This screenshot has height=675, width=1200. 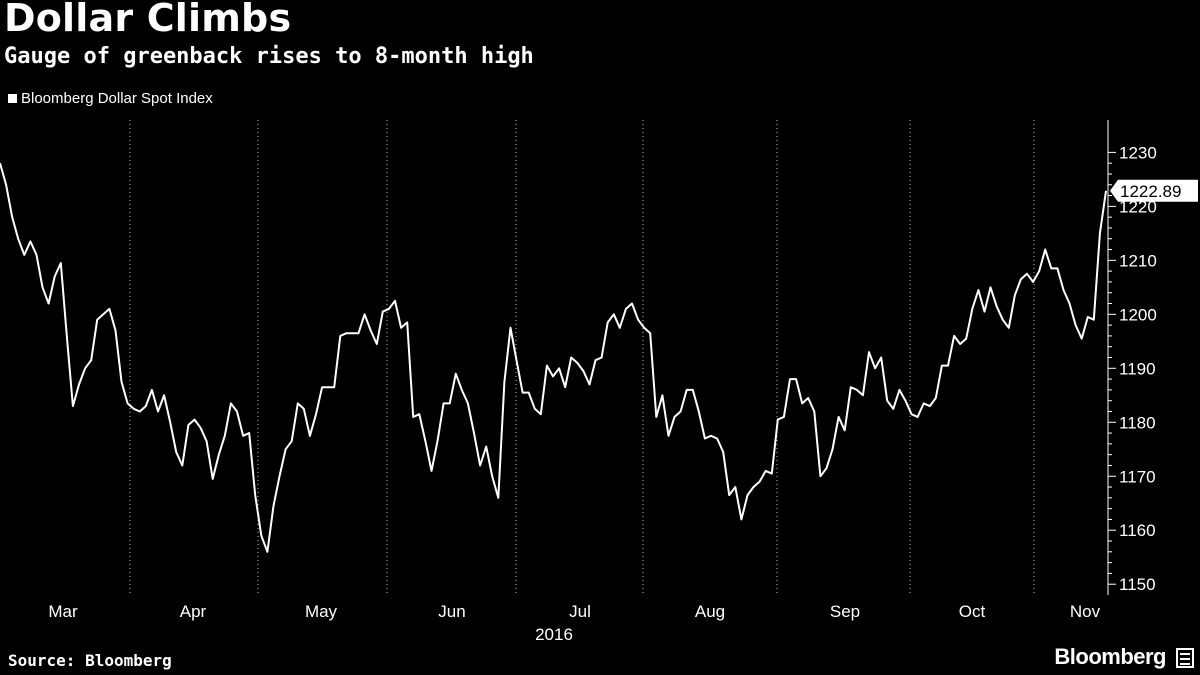 What do you see at coordinates (710, 611) in the screenshot?
I see `x-tick-label-aug: Aug` at bounding box center [710, 611].